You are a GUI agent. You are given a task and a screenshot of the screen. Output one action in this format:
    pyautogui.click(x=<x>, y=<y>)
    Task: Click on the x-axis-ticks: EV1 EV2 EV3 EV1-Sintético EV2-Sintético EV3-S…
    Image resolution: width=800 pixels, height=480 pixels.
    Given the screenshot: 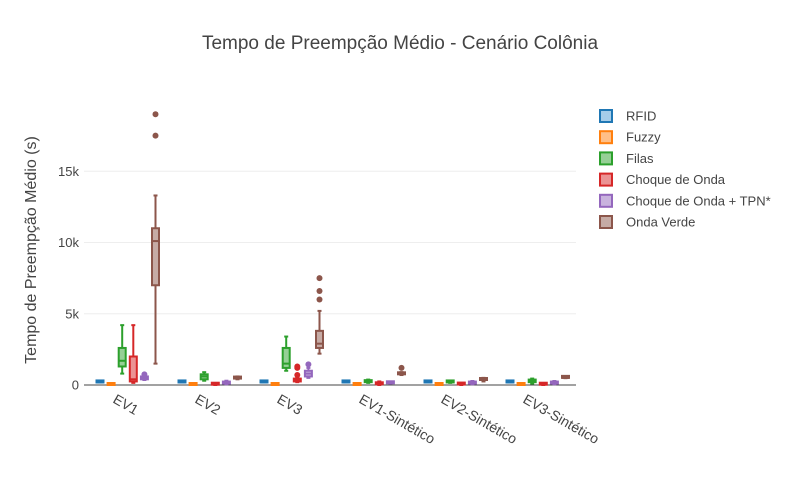 What is the action you would take?
    pyautogui.click(x=357, y=419)
    